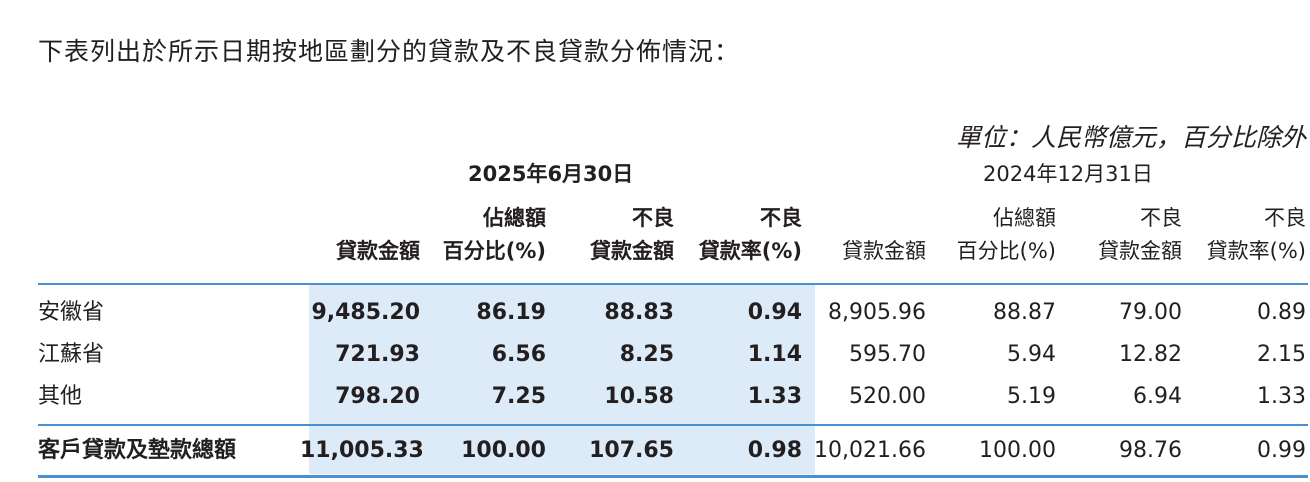 The image size is (1310, 482). I want to click on header-rule, so click(673, 284).